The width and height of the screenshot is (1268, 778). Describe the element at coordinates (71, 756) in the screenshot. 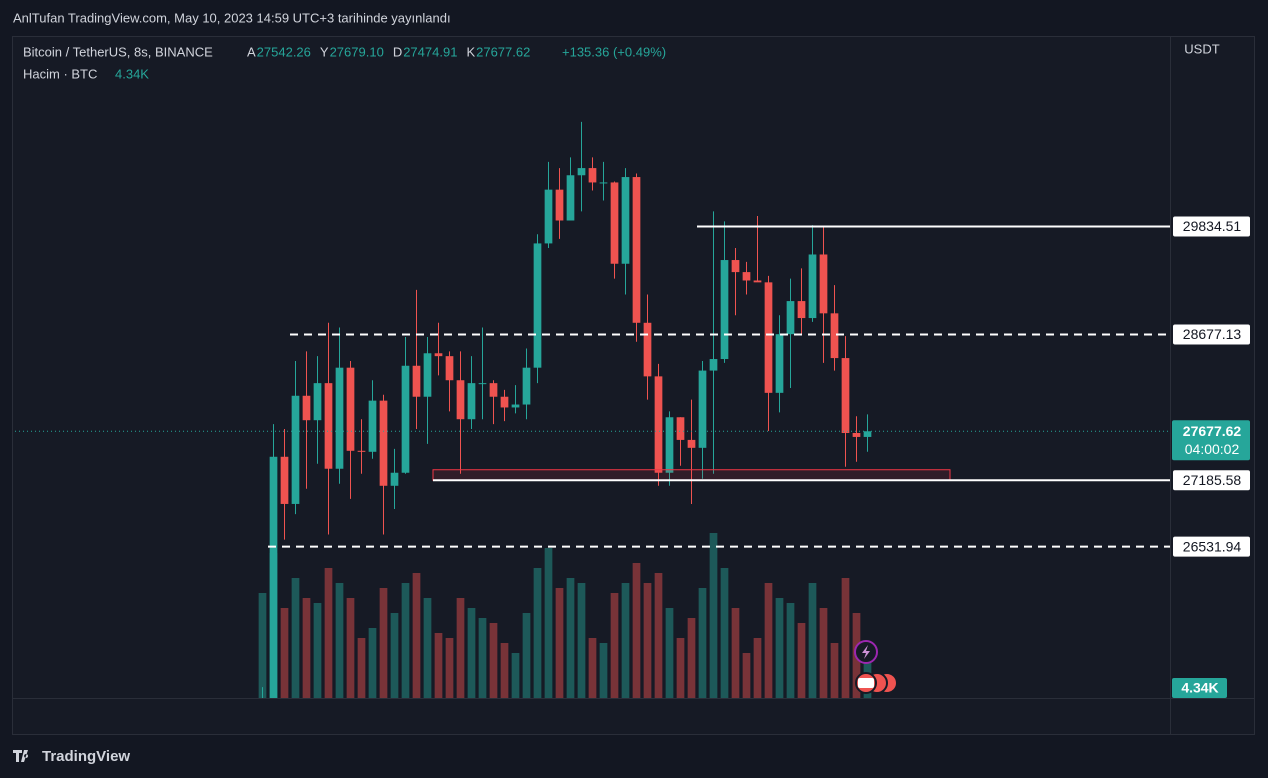

I see `footer-logo: TradingView` at that location.